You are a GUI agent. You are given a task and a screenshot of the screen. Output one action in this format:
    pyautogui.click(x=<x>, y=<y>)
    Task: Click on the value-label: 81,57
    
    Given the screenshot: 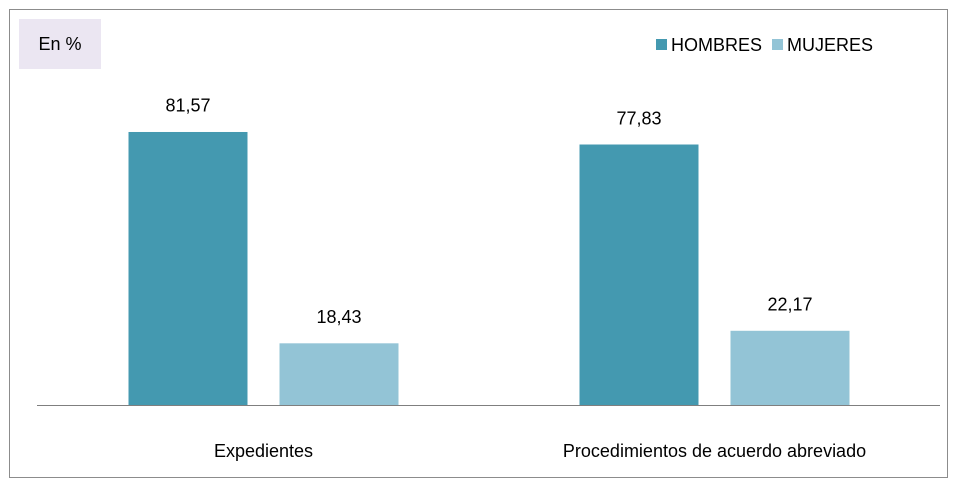 What is the action you would take?
    pyautogui.click(x=187, y=106)
    